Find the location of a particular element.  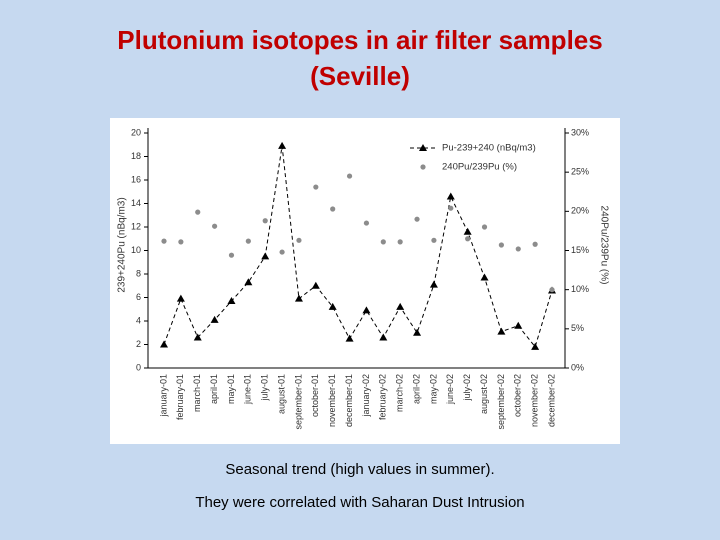

x-tick-label: august-02 is located at coordinates (484, 394).